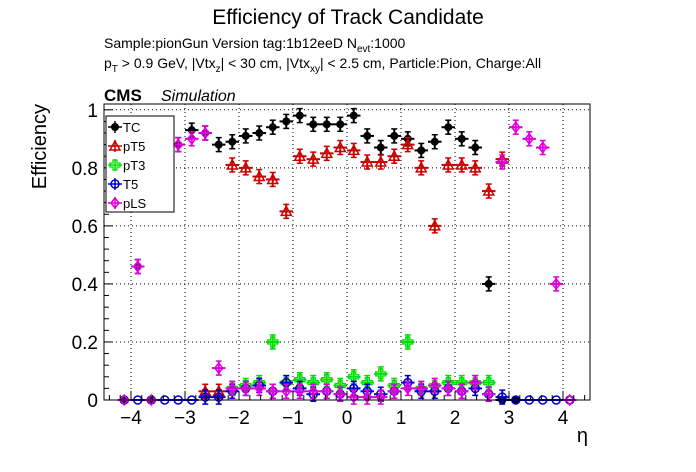  Describe the element at coordinates (265, 63) in the screenshot. I see `subtitle-line2-b: | < 30 cm, |Vtx` at that location.